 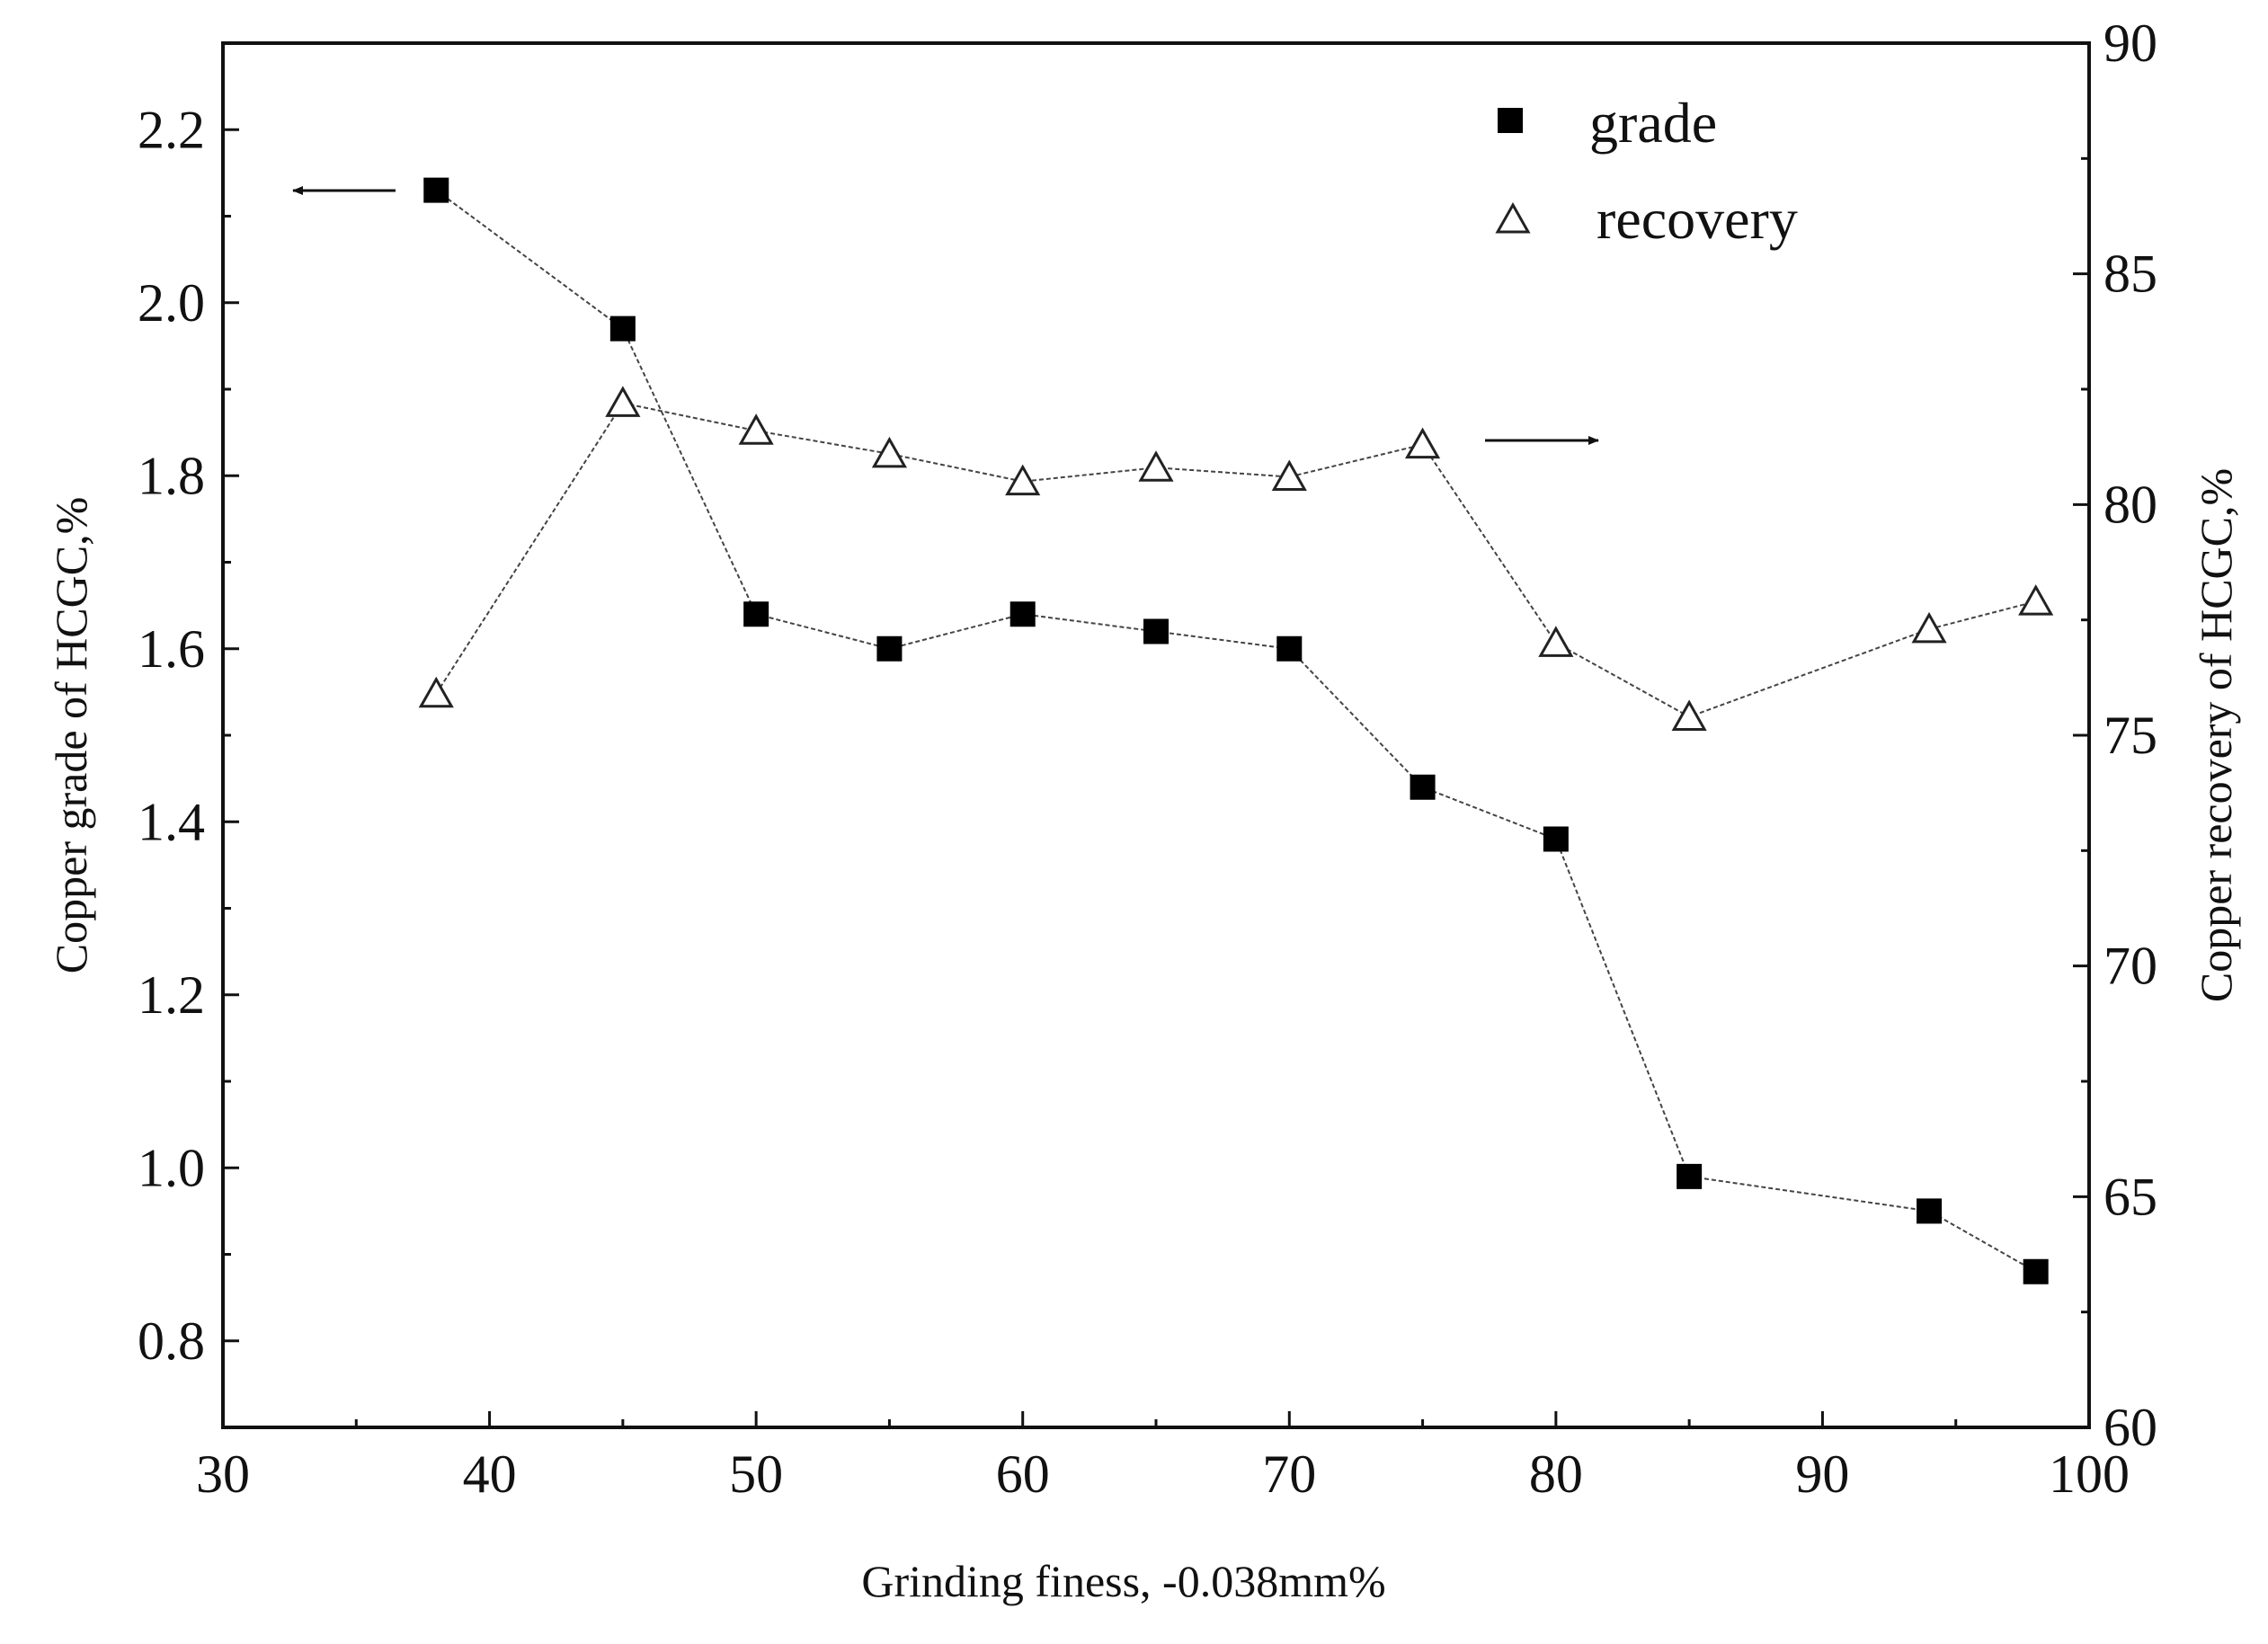 I want to click on y-left-tick-label: 1.8, so click(x=171, y=475).